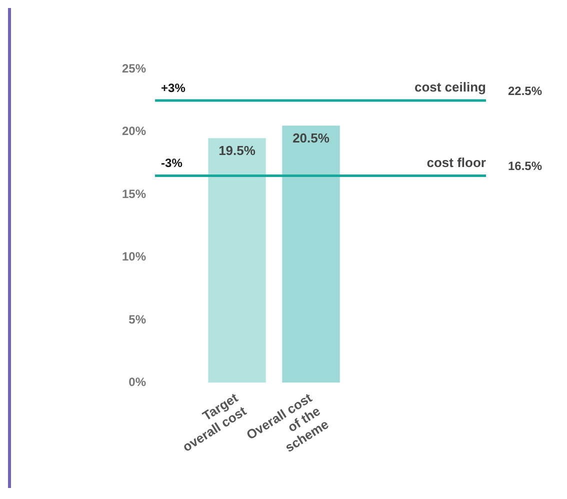 The height and width of the screenshot is (499, 567). What do you see at coordinates (137, 319) in the screenshot?
I see `y-tick-label: 5%` at bounding box center [137, 319].